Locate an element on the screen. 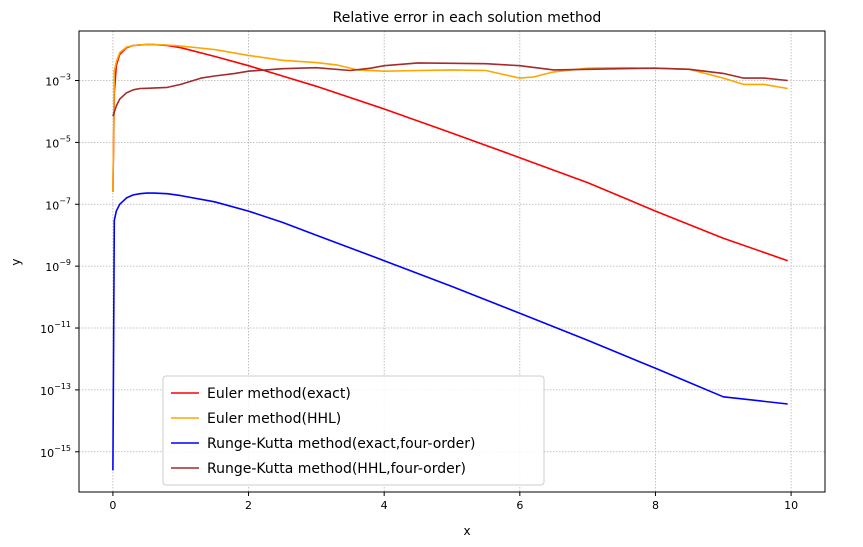 The image size is (863, 547). x-tick-label: 10 is located at coordinates (791, 505).